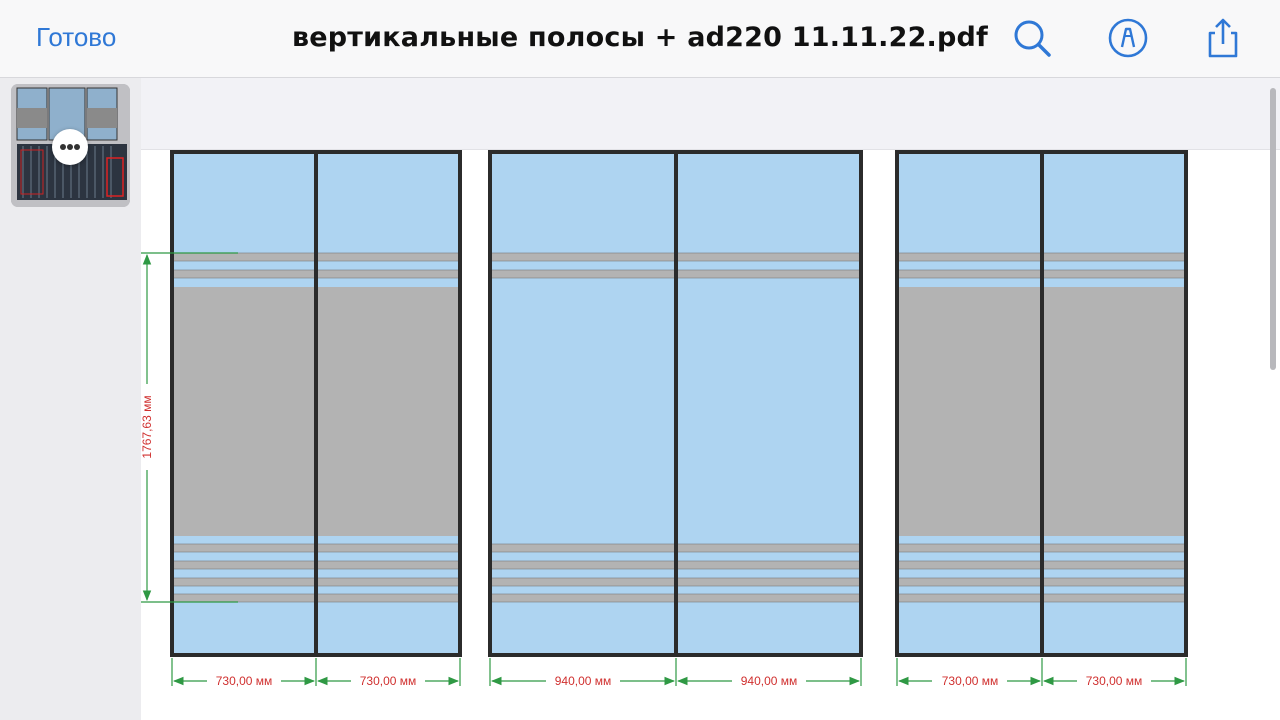 Image resolution: width=1280 pixels, height=720 pixels. Describe the element at coordinates (63, 147) in the screenshot. I see `ellipsis-icon` at that location.